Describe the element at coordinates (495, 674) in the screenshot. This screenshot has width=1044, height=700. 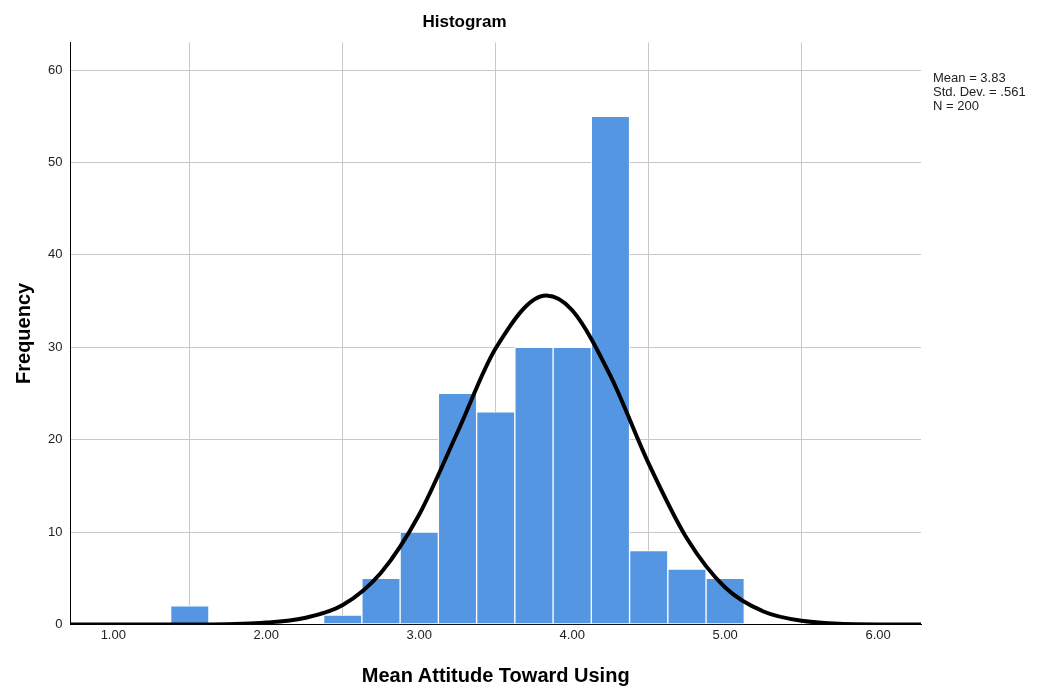
I see `x-axis-title: Mean Attitude Toward Using` at that location.